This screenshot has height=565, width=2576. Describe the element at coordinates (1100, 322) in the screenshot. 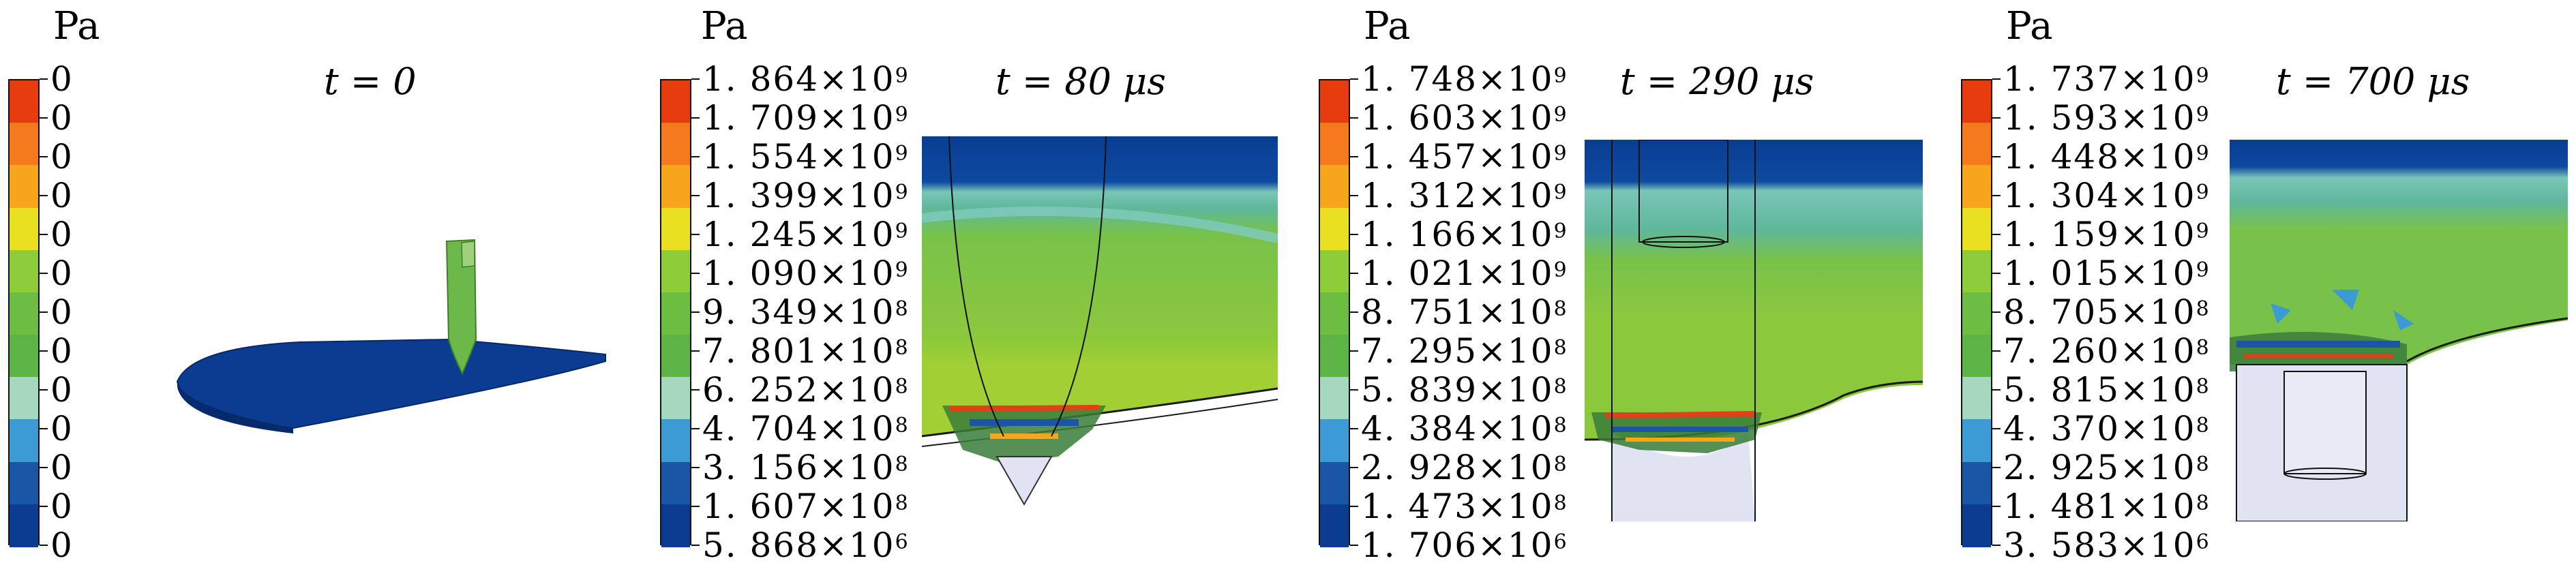

I see `simulation-view-t80` at that location.